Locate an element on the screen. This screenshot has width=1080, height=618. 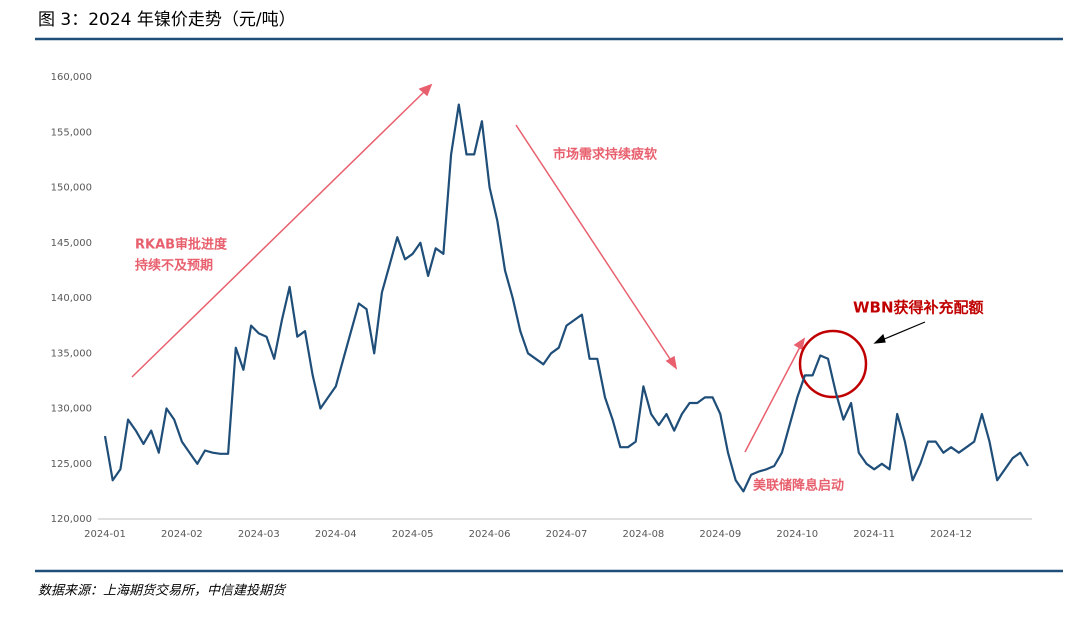
annotation: 持续不及预期 is located at coordinates (174, 266).